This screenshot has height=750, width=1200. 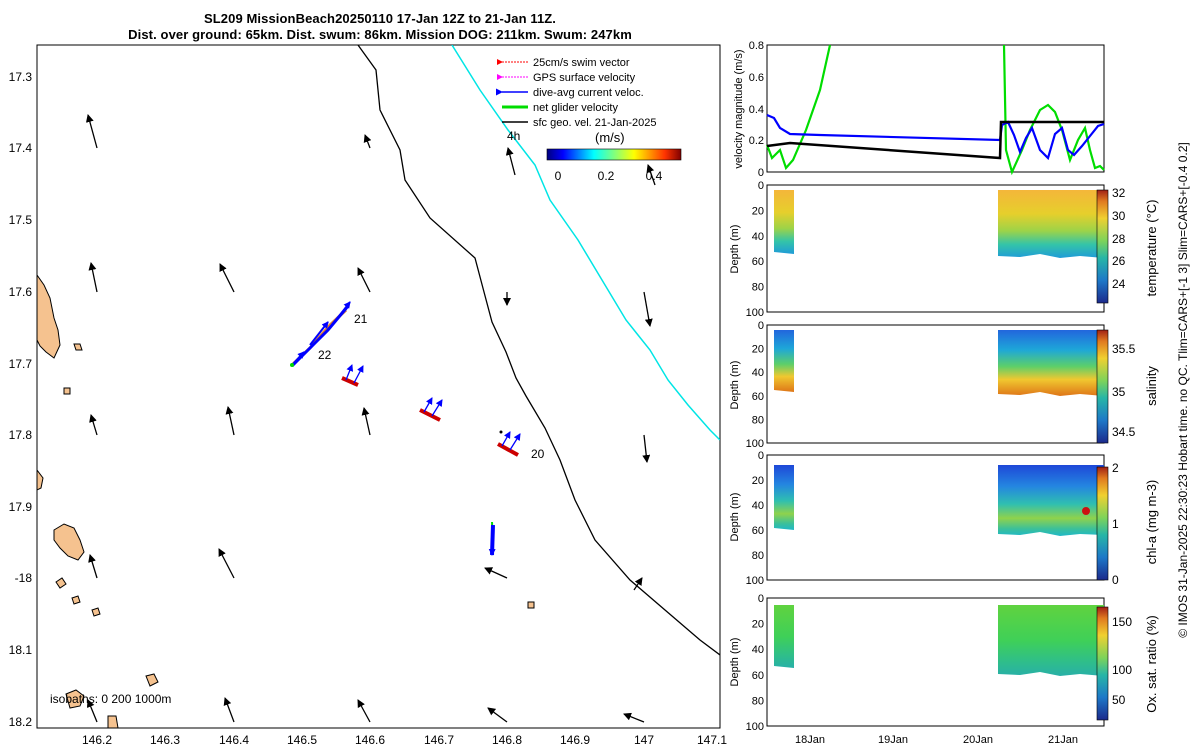 I want to click on legend-time-label: 4h, so click(x=513, y=136).